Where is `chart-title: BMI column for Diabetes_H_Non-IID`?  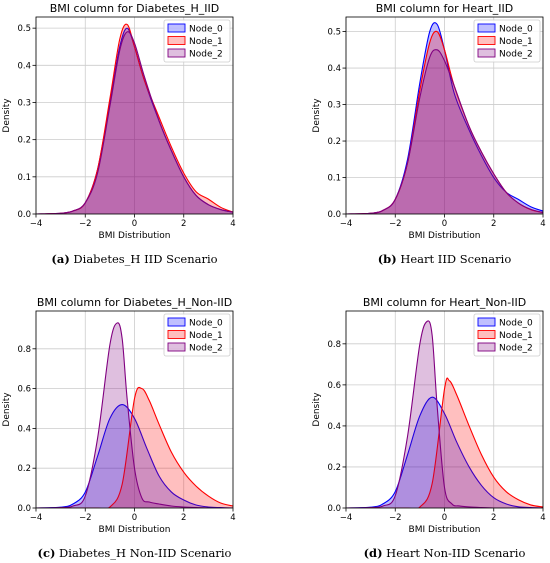 chart-title: BMI column for Diabetes_H_Non-IID is located at coordinates (134, 302).